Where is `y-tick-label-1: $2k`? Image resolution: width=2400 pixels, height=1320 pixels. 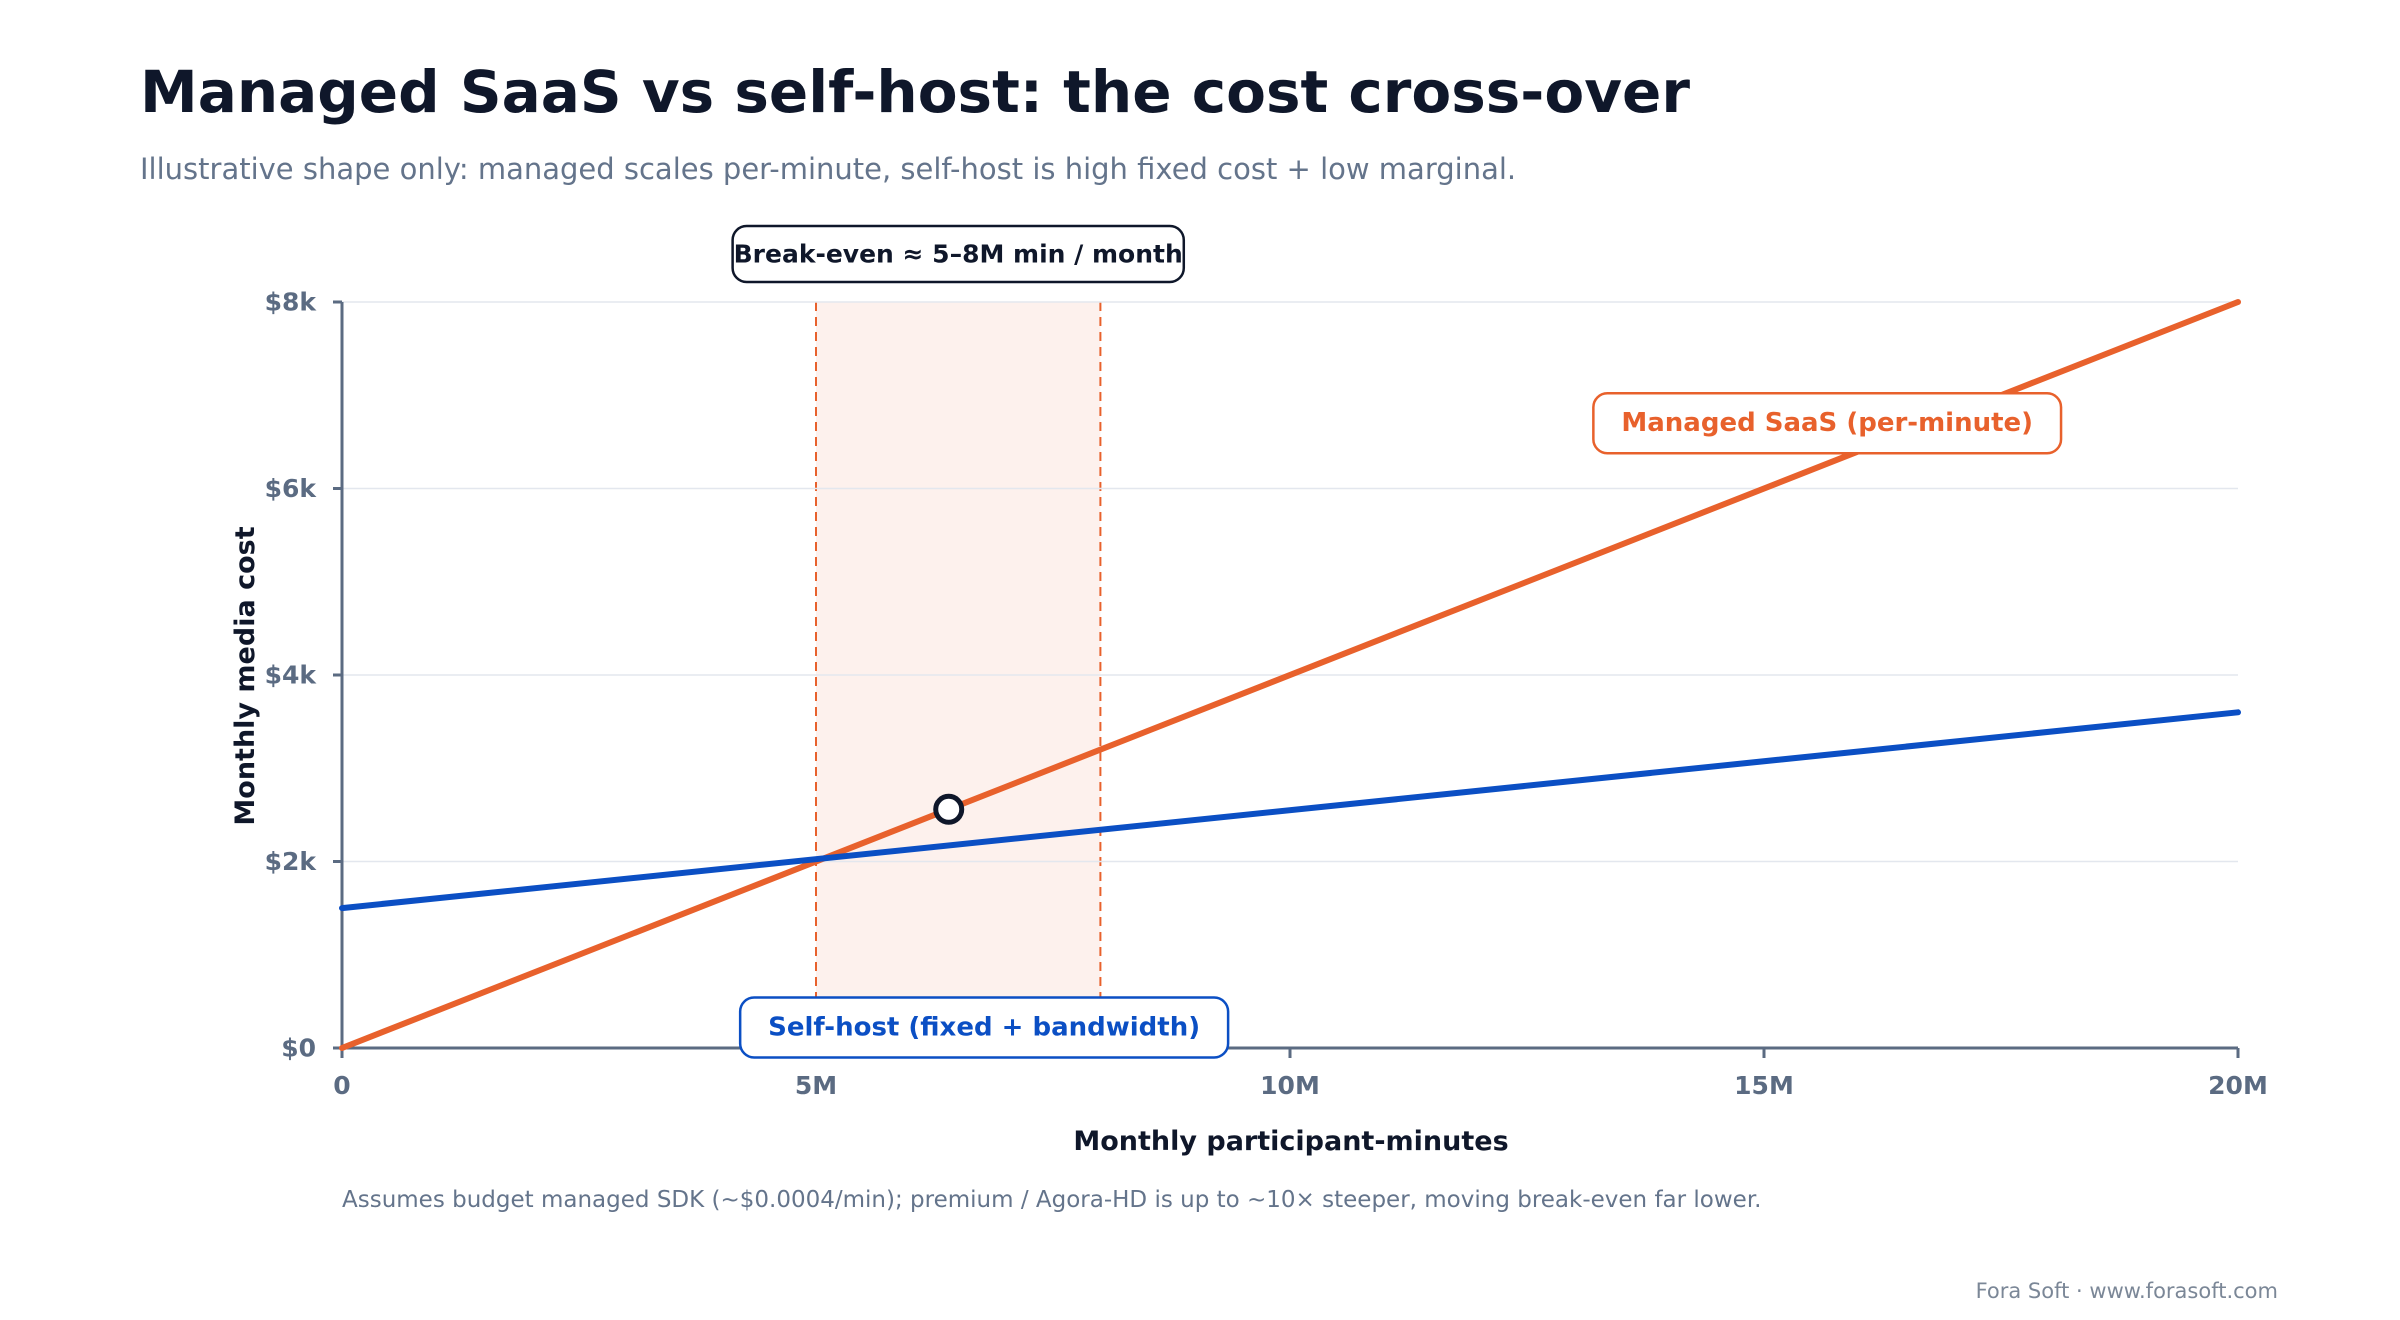 y-tick-label-1: $2k is located at coordinates (291, 861).